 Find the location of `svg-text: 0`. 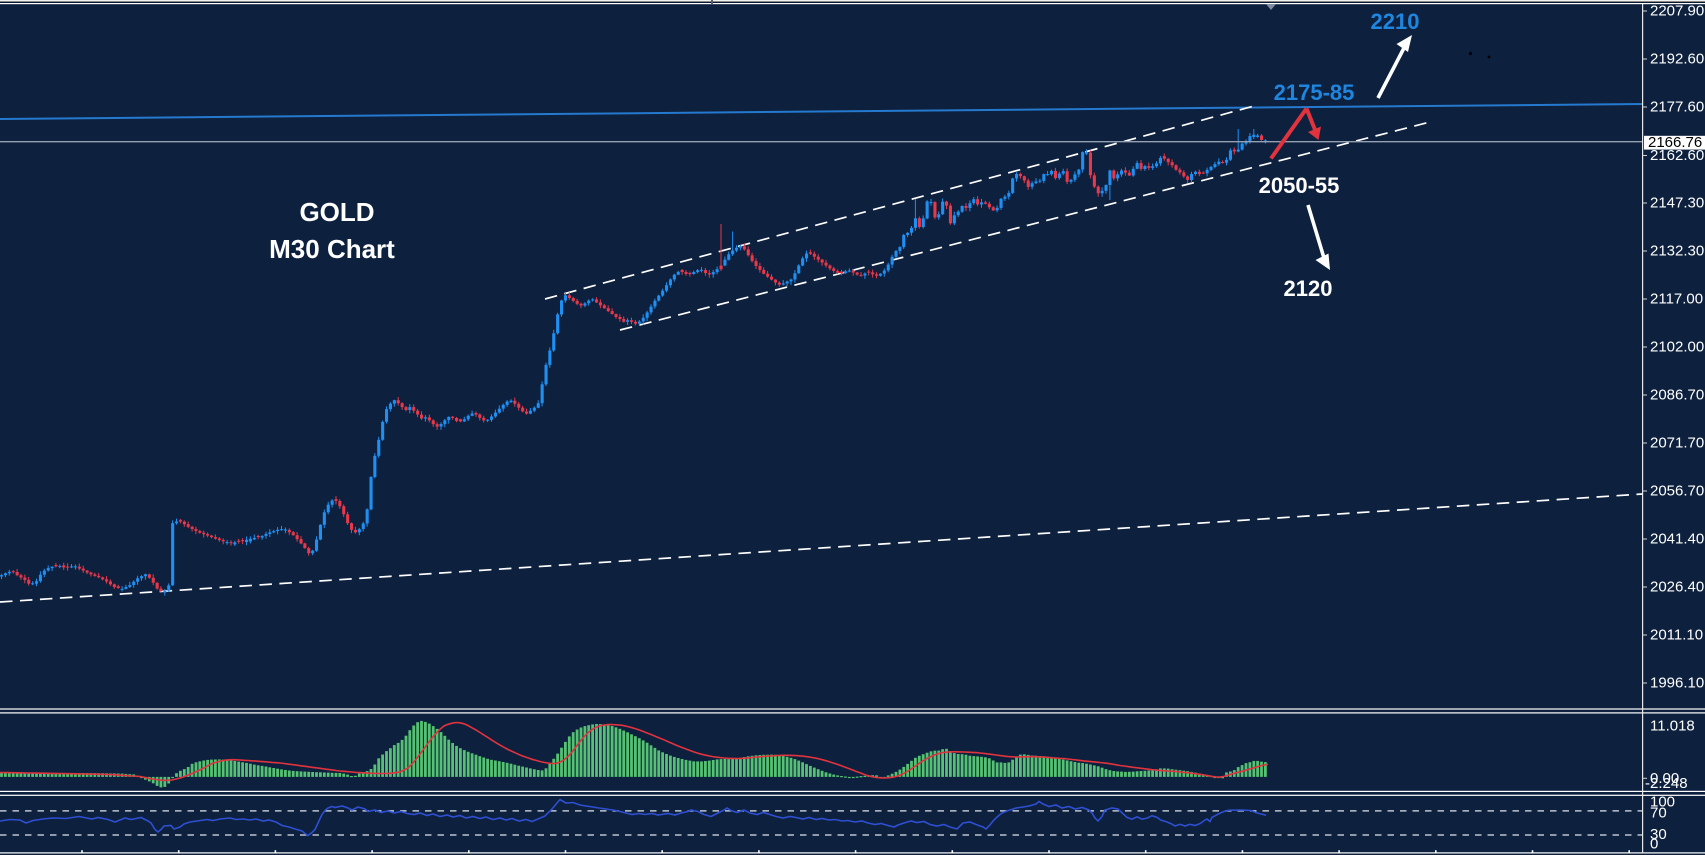

svg-text: 0 is located at coordinates (1654, 844).